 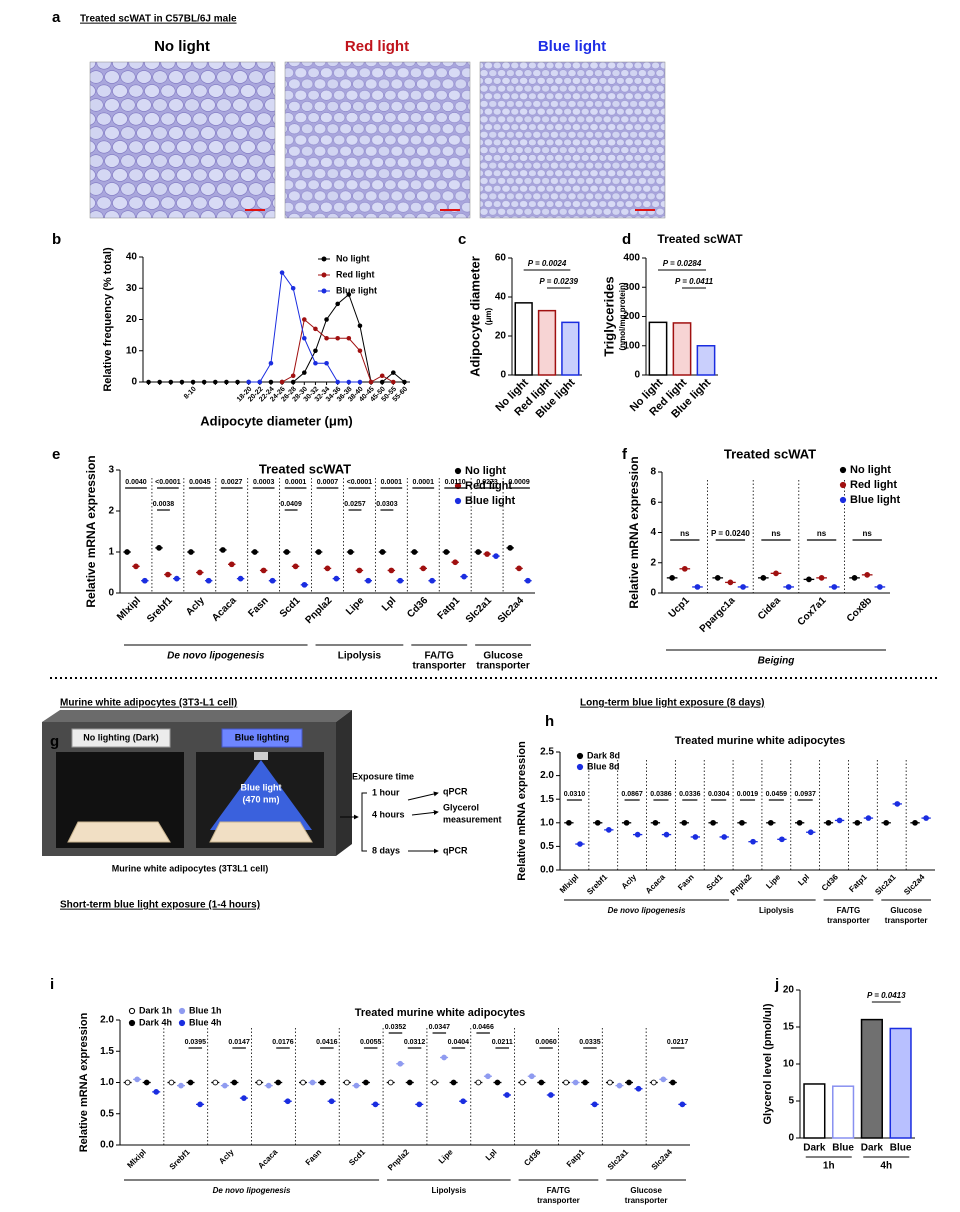 I want to click on y-tick-label: 20, so click(x=501, y=336).